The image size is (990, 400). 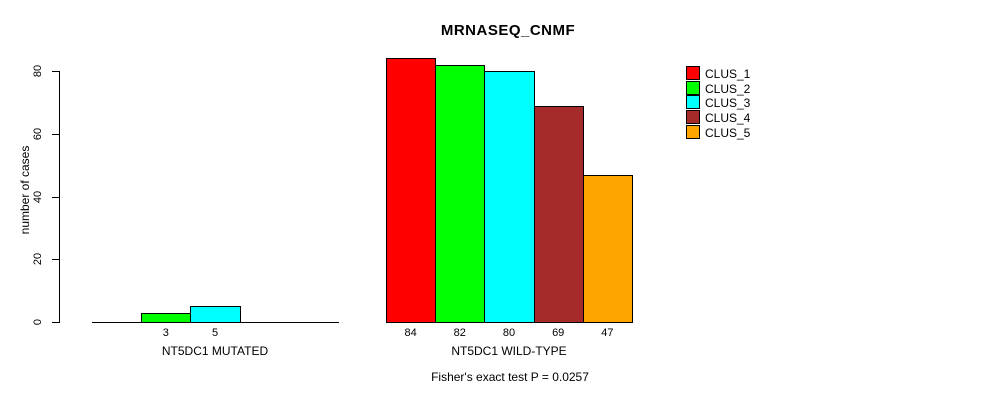 What do you see at coordinates (728, 88) in the screenshot?
I see `legend-label-clus_2: CLUS_2` at bounding box center [728, 88].